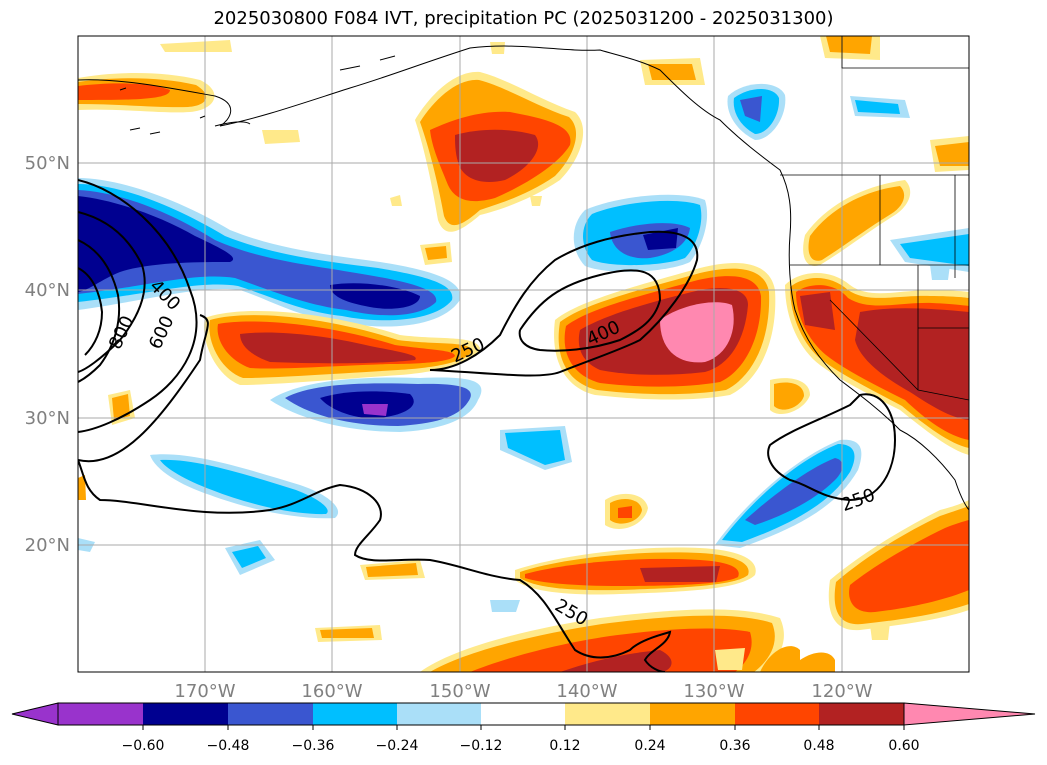 The height and width of the screenshot is (765, 1047). I want to click on colorbar-tick: 0.24, so click(649, 746).